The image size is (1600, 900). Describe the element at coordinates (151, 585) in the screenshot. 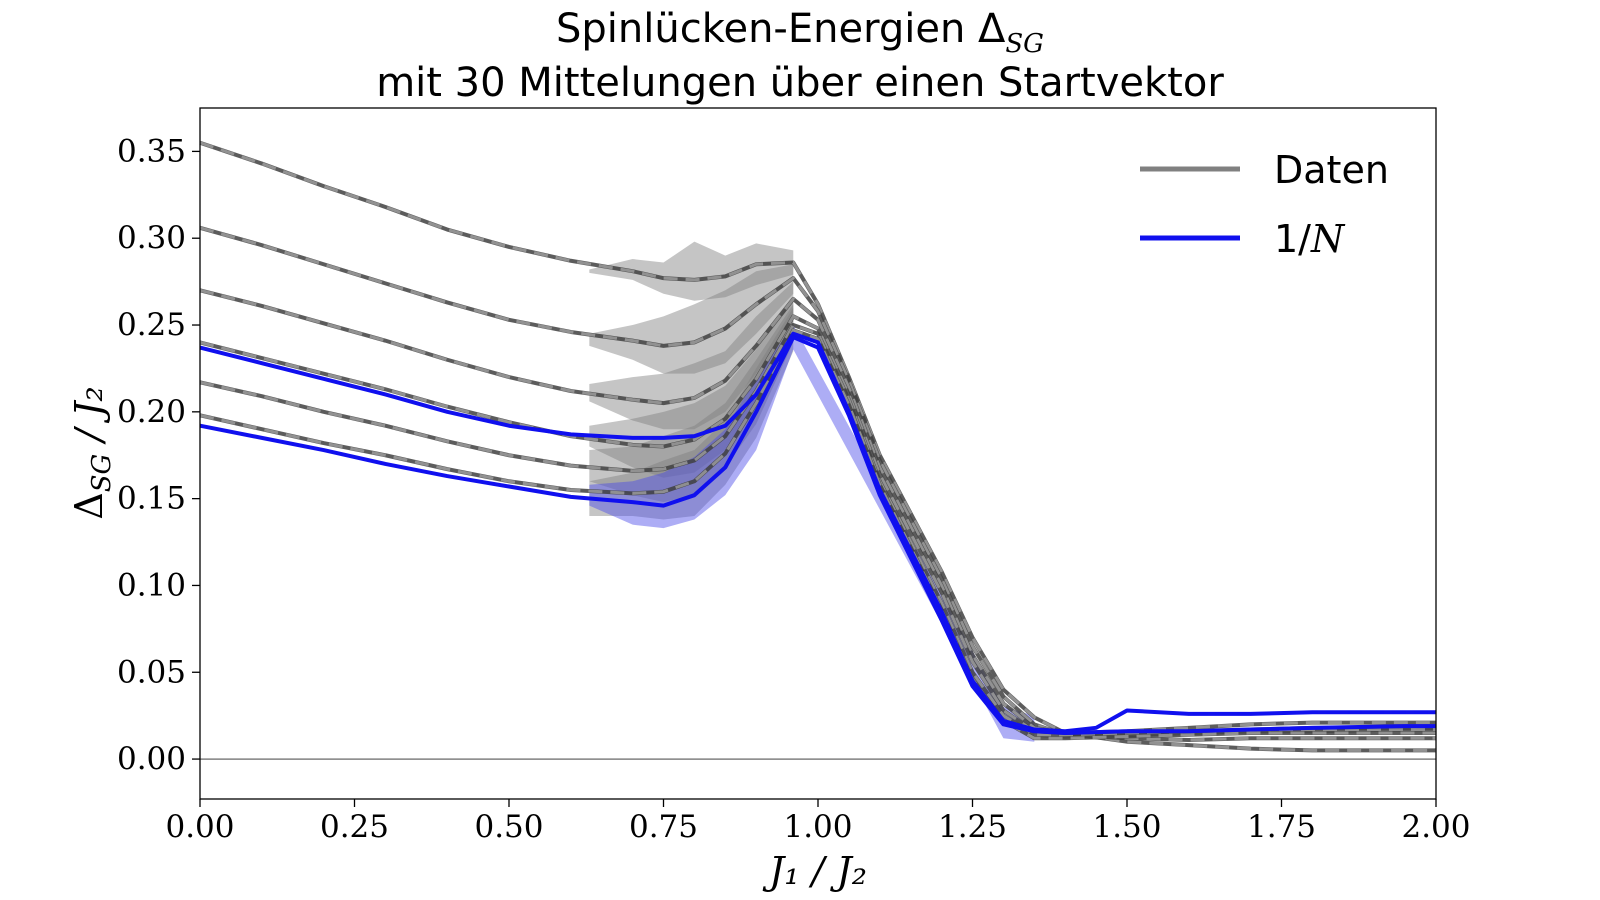

I see `y-tick-label: 0.10` at that location.